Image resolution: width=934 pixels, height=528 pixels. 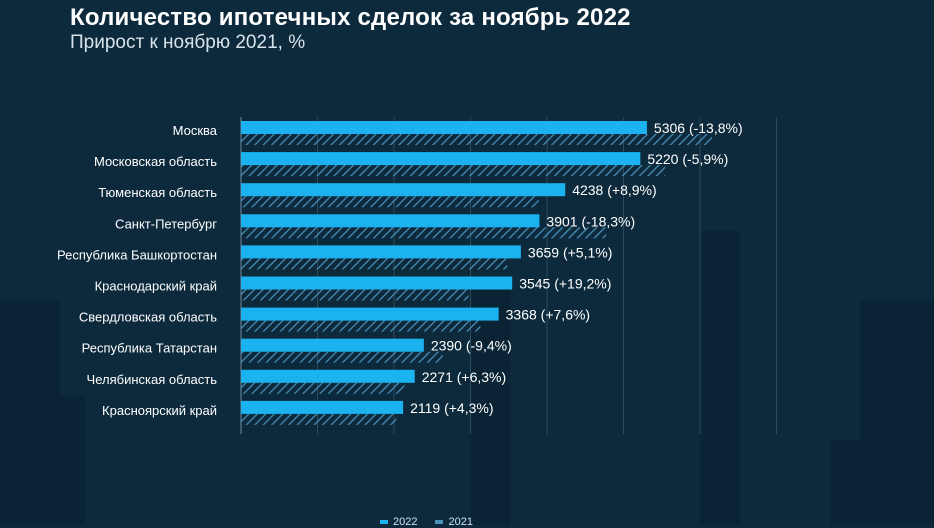 I want to click on legend-swatch-2022, so click(x=384, y=522).